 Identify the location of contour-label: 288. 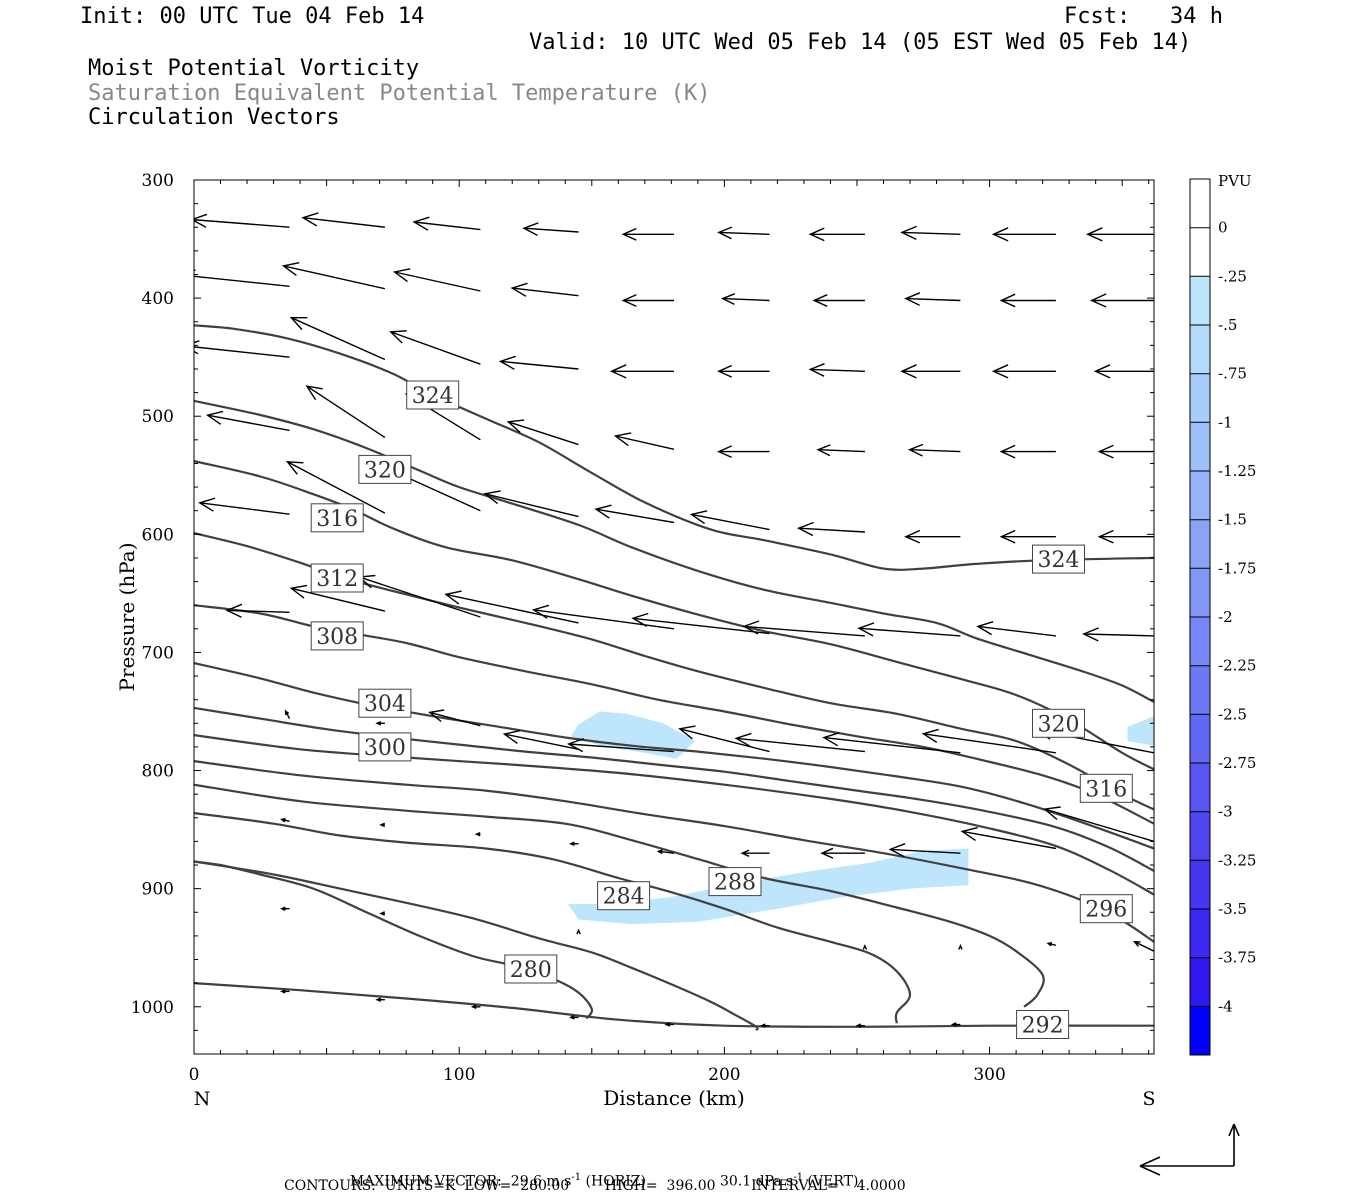
(735, 882).